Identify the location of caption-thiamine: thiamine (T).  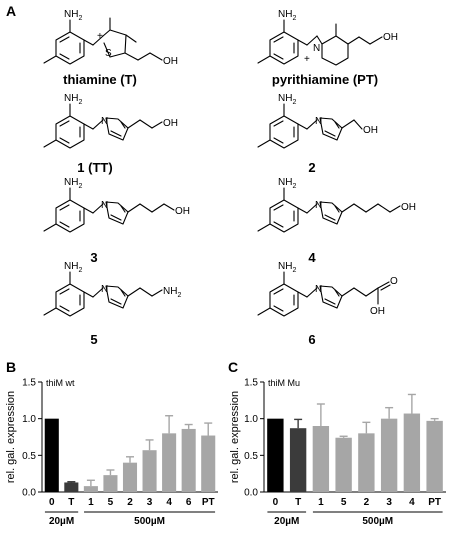
(100, 79).